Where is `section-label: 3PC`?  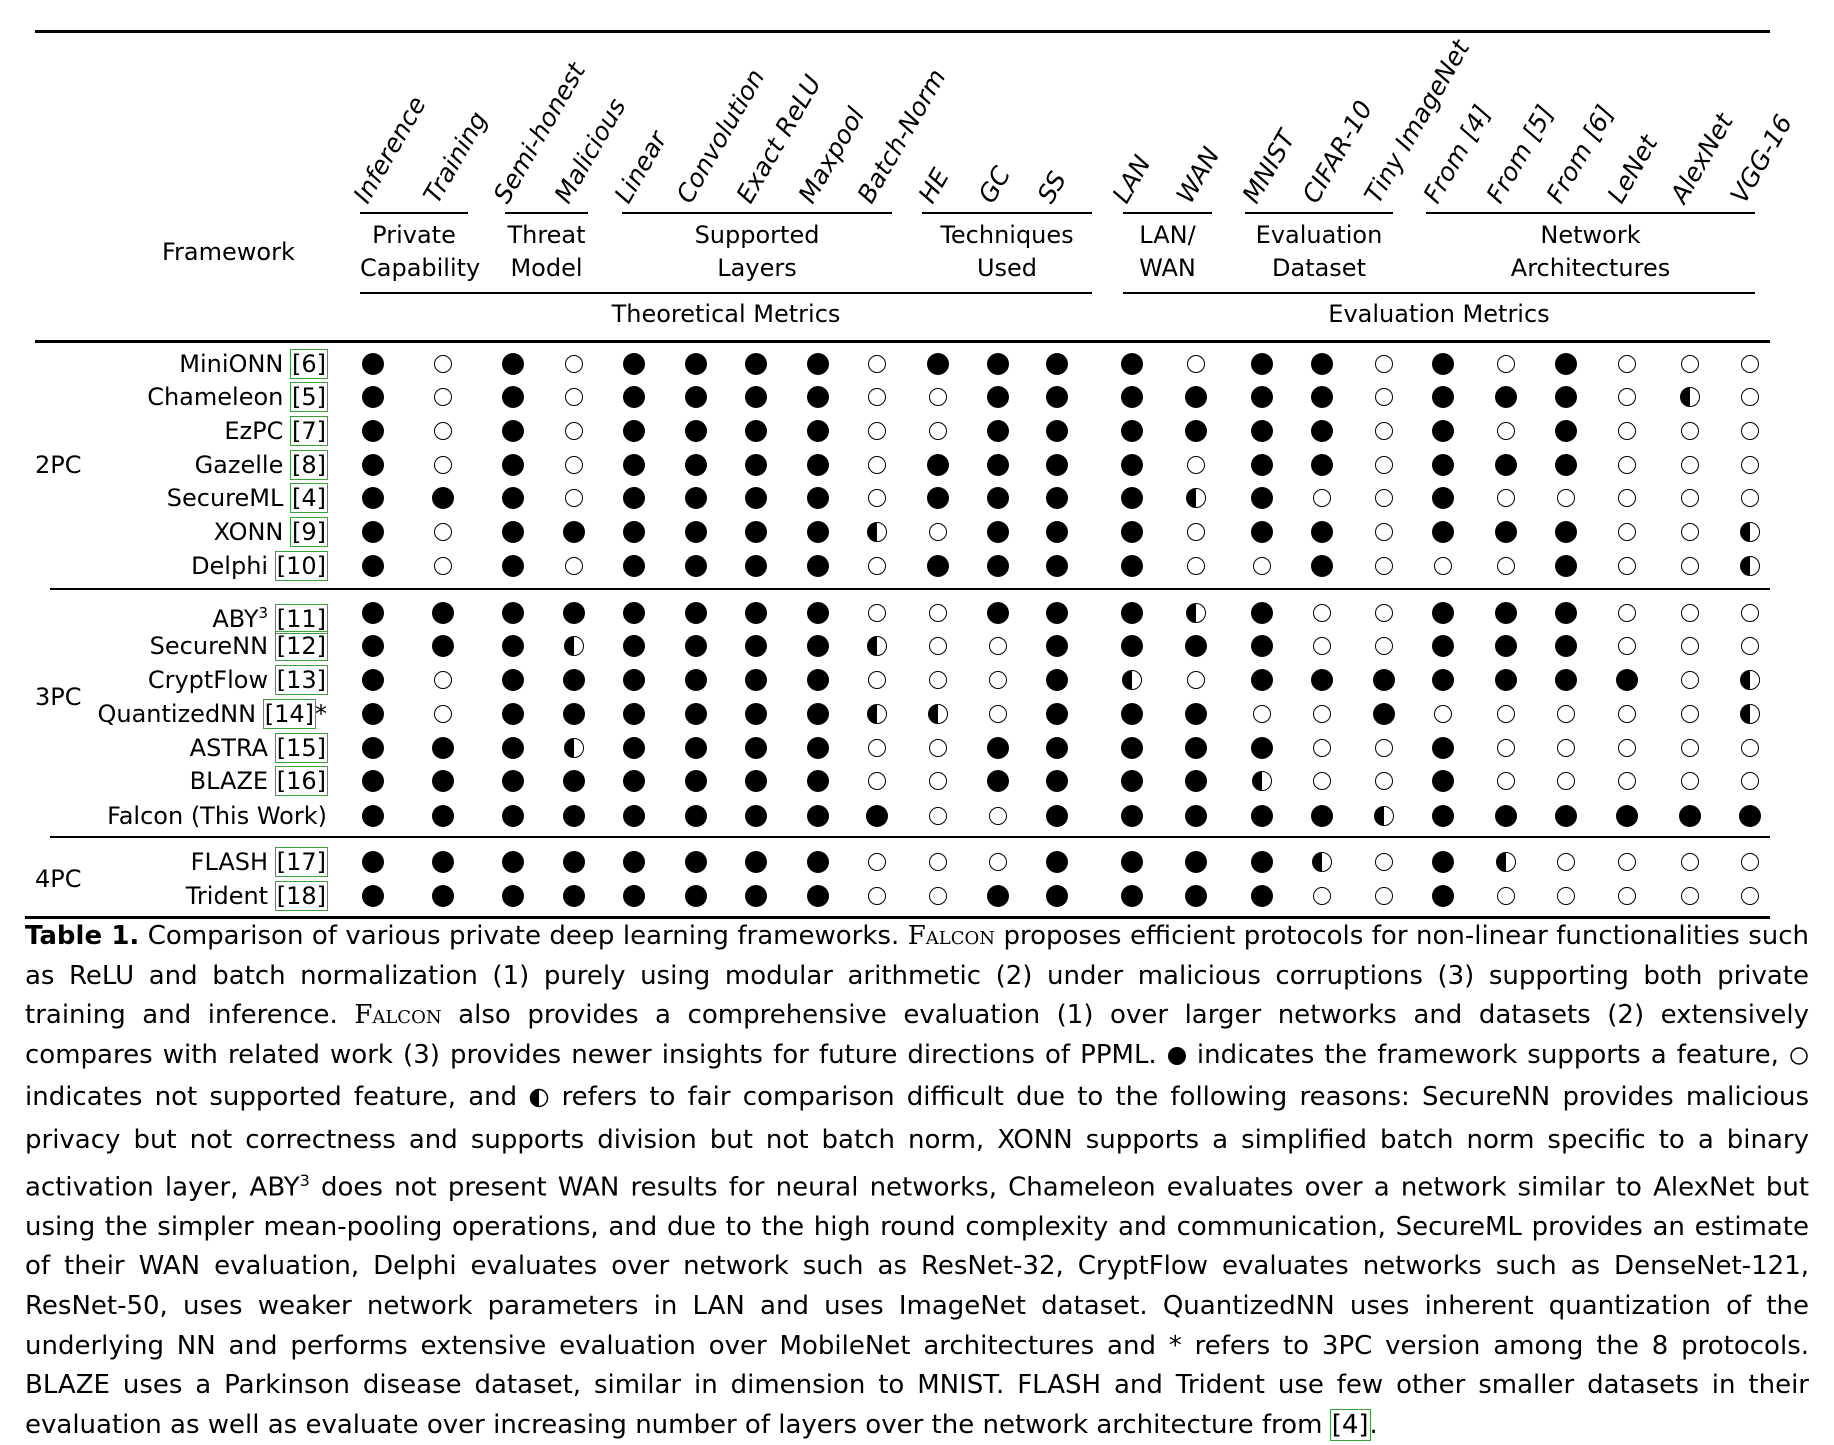
section-label: 3PC is located at coordinates (58, 697).